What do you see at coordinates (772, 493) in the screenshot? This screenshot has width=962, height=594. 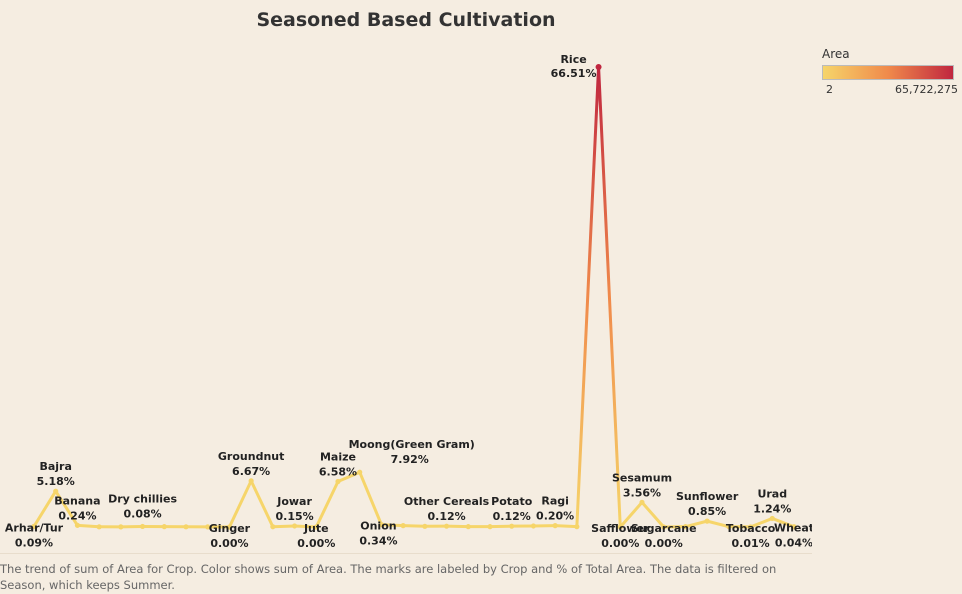 I see `crop-label: Urad` at bounding box center [772, 493].